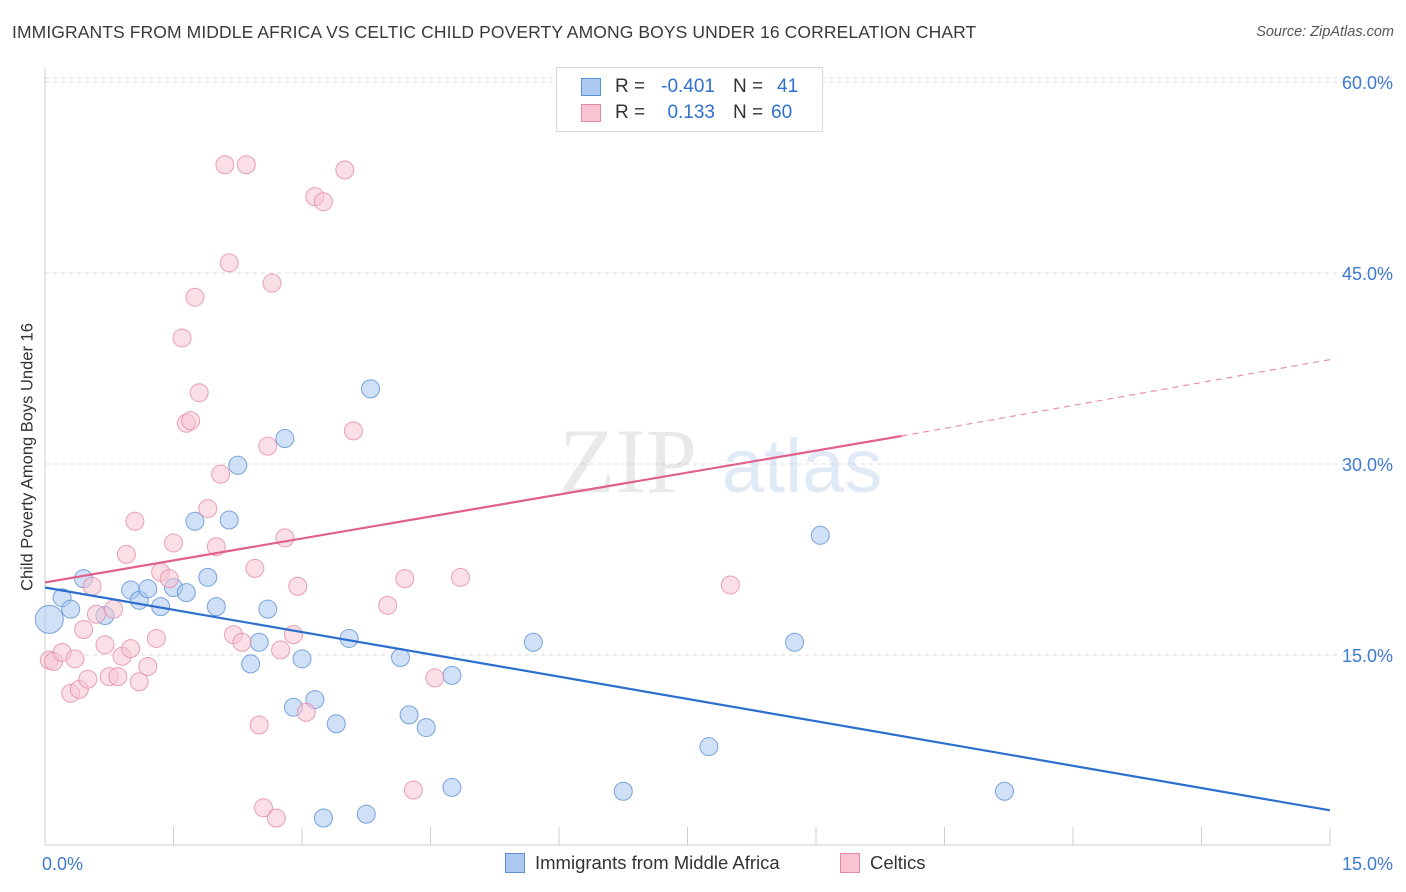 The height and width of the screenshot is (892, 1406). I want to click on x-tick-label: 15.0%, so click(1367, 864).